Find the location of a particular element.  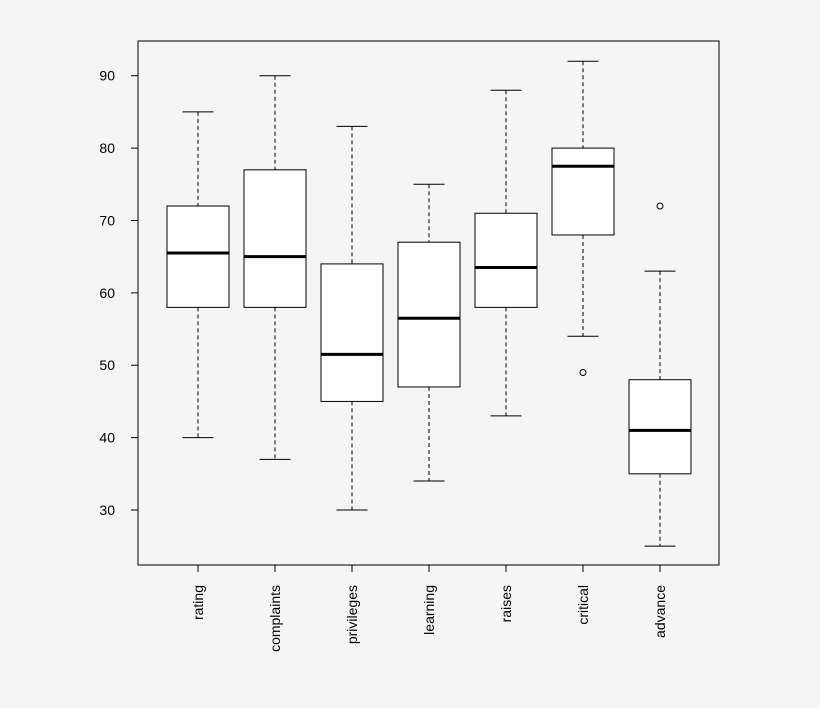

y-tick-label: 30 is located at coordinates (107, 510).